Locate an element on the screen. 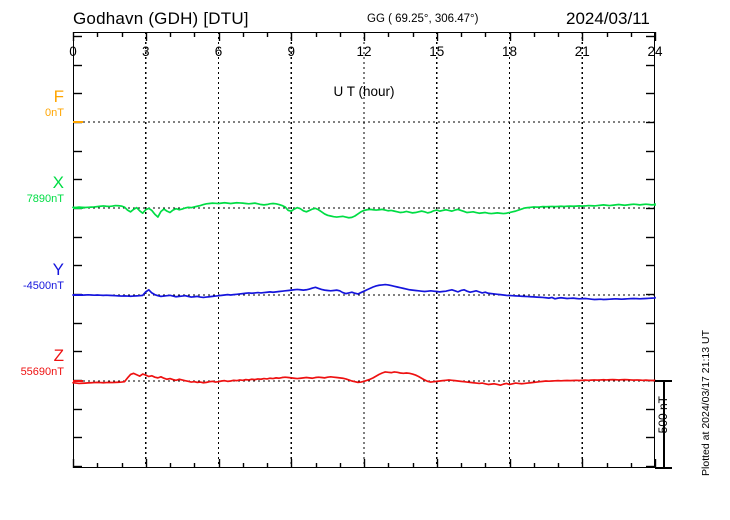 Image resolution: width=730 pixels, height=520 pixels. component-symbol: F is located at coordinates (58, 96).